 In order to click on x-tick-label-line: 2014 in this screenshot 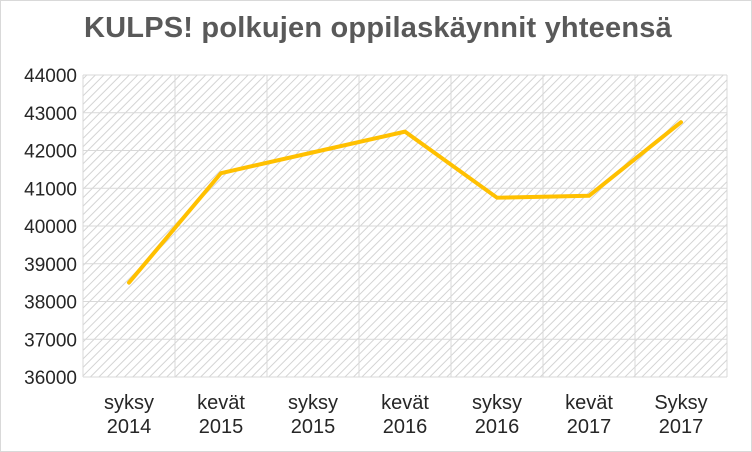, I will do `click(129, 427)`.